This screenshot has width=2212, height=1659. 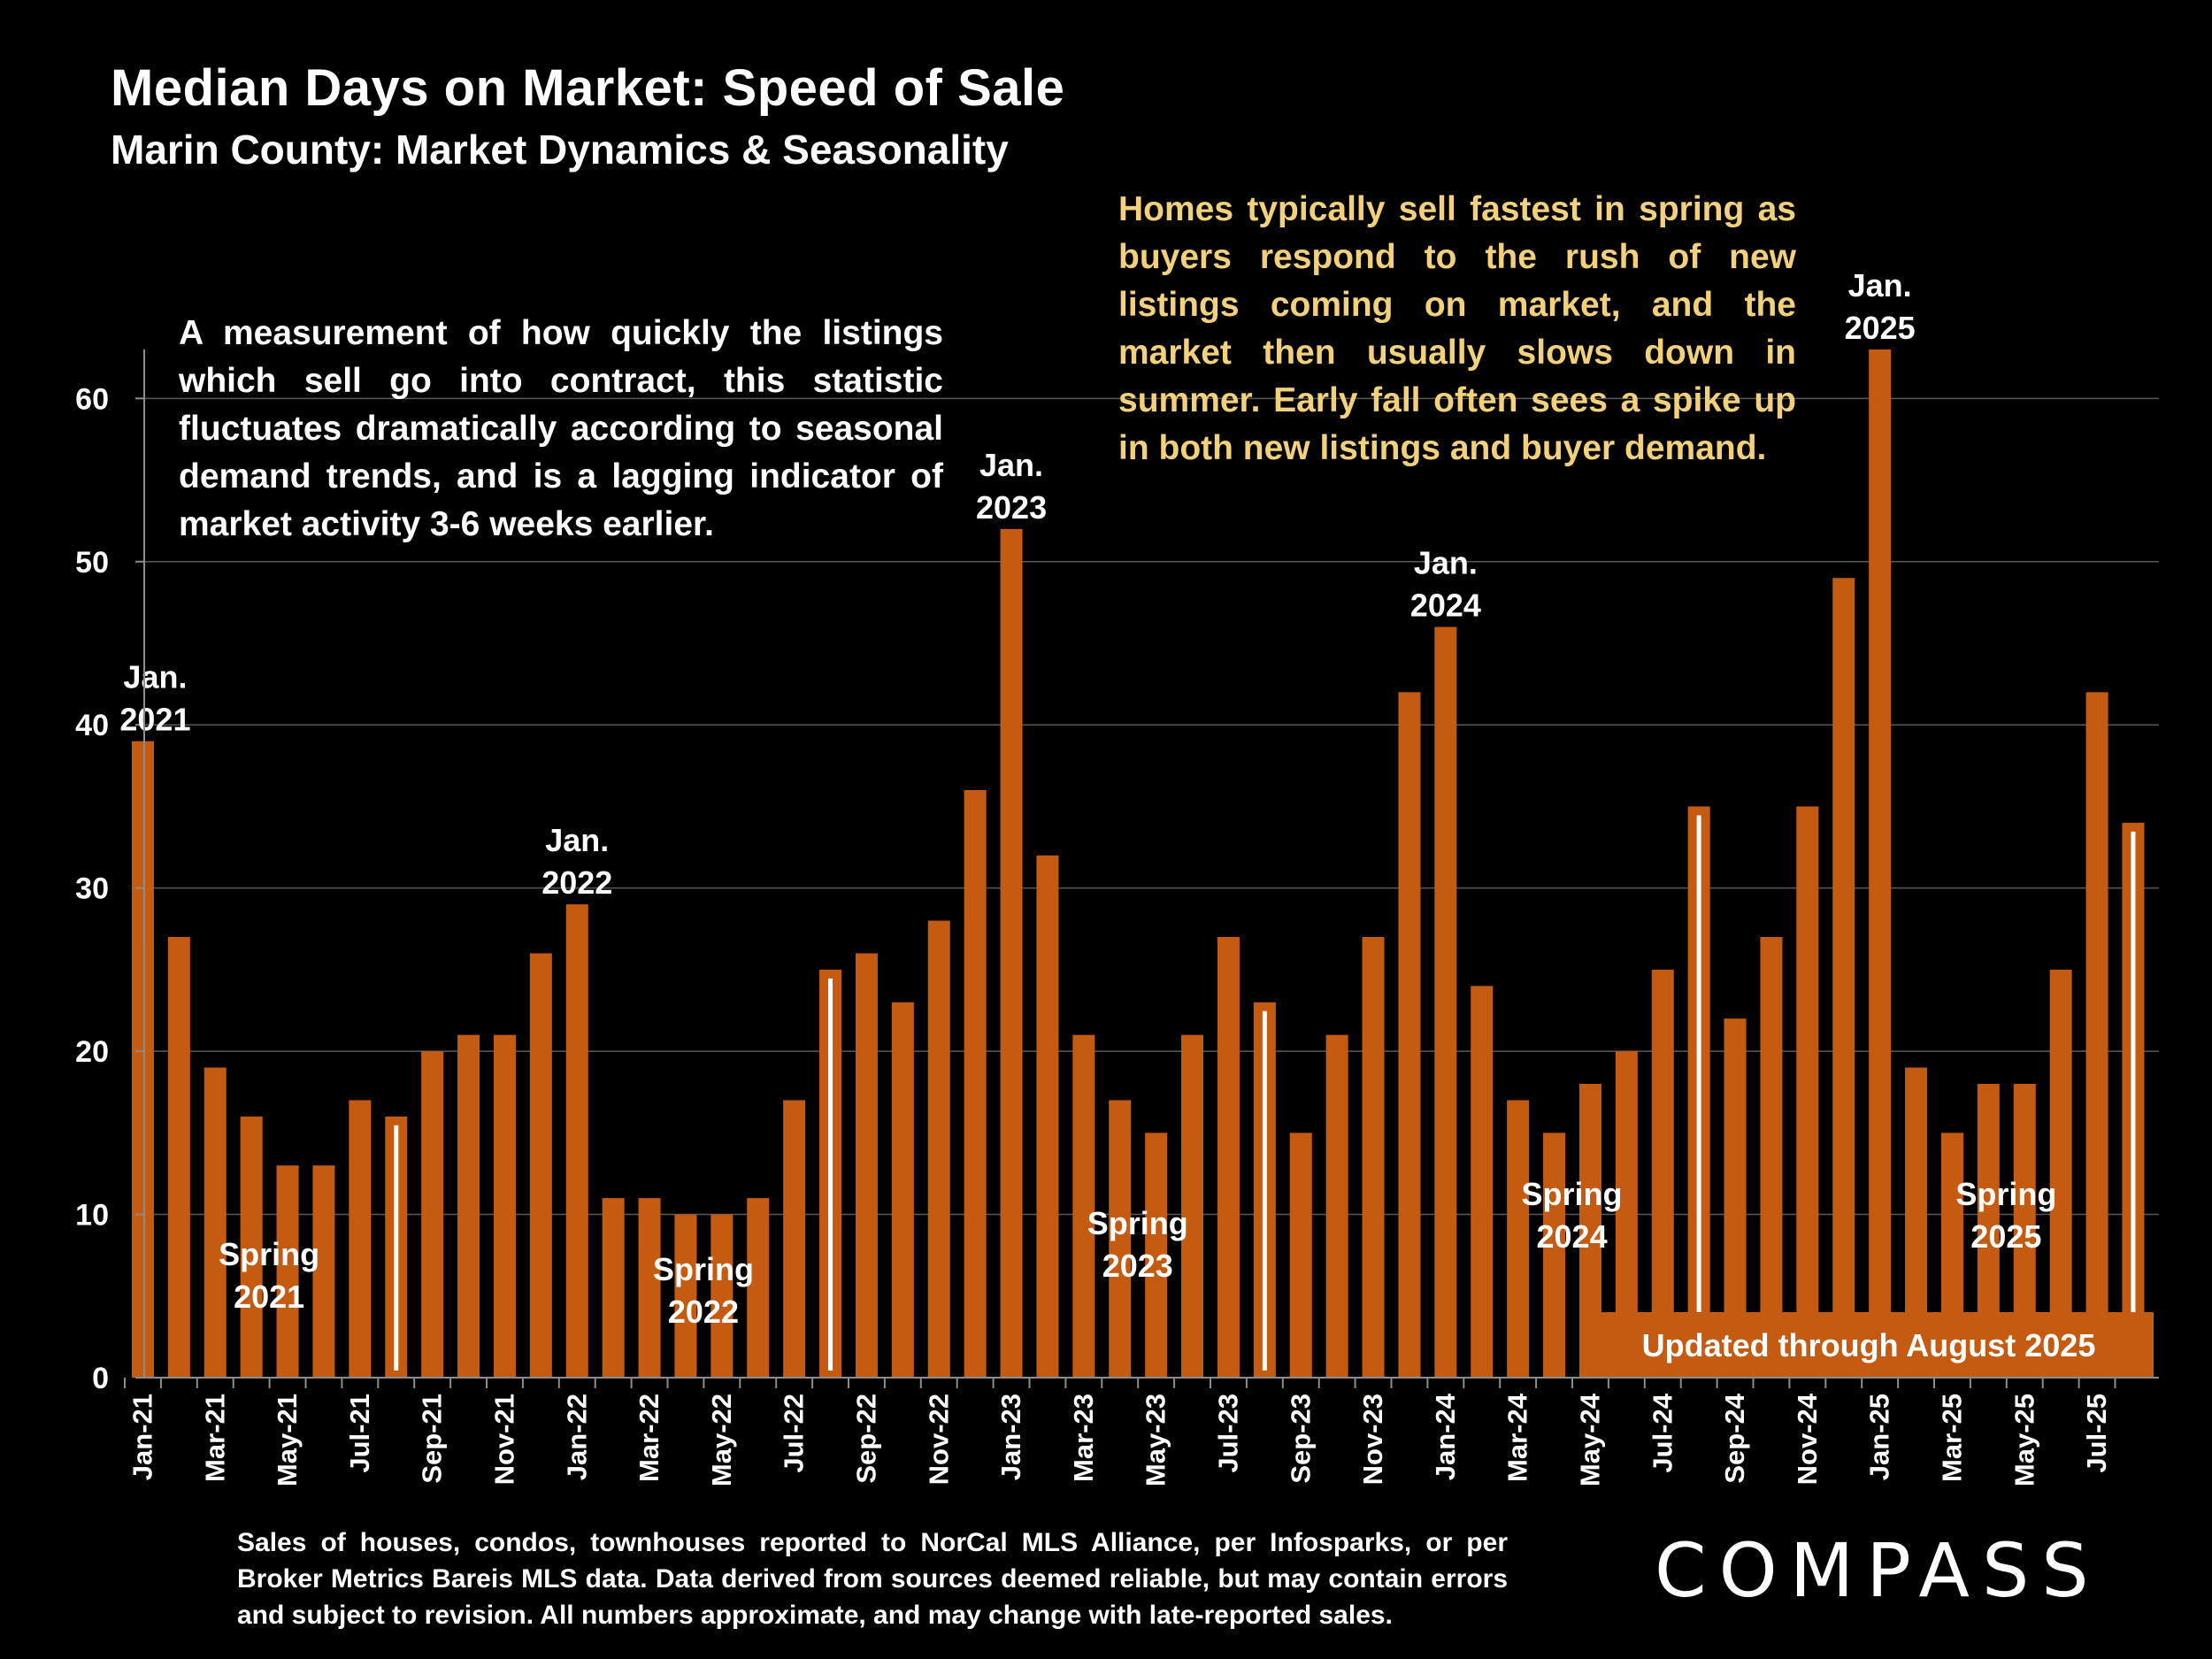 I want to click on update-badge-box, so click(x=1869, y=1345).